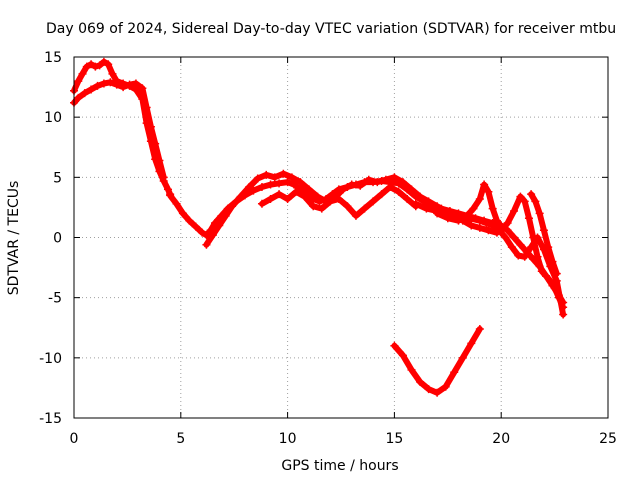 The image size is (640, 480). What do you see at coordinates (608, 439) in the screenshot?
I see `x-tick-label: 25` at bounding box center [608, 439].